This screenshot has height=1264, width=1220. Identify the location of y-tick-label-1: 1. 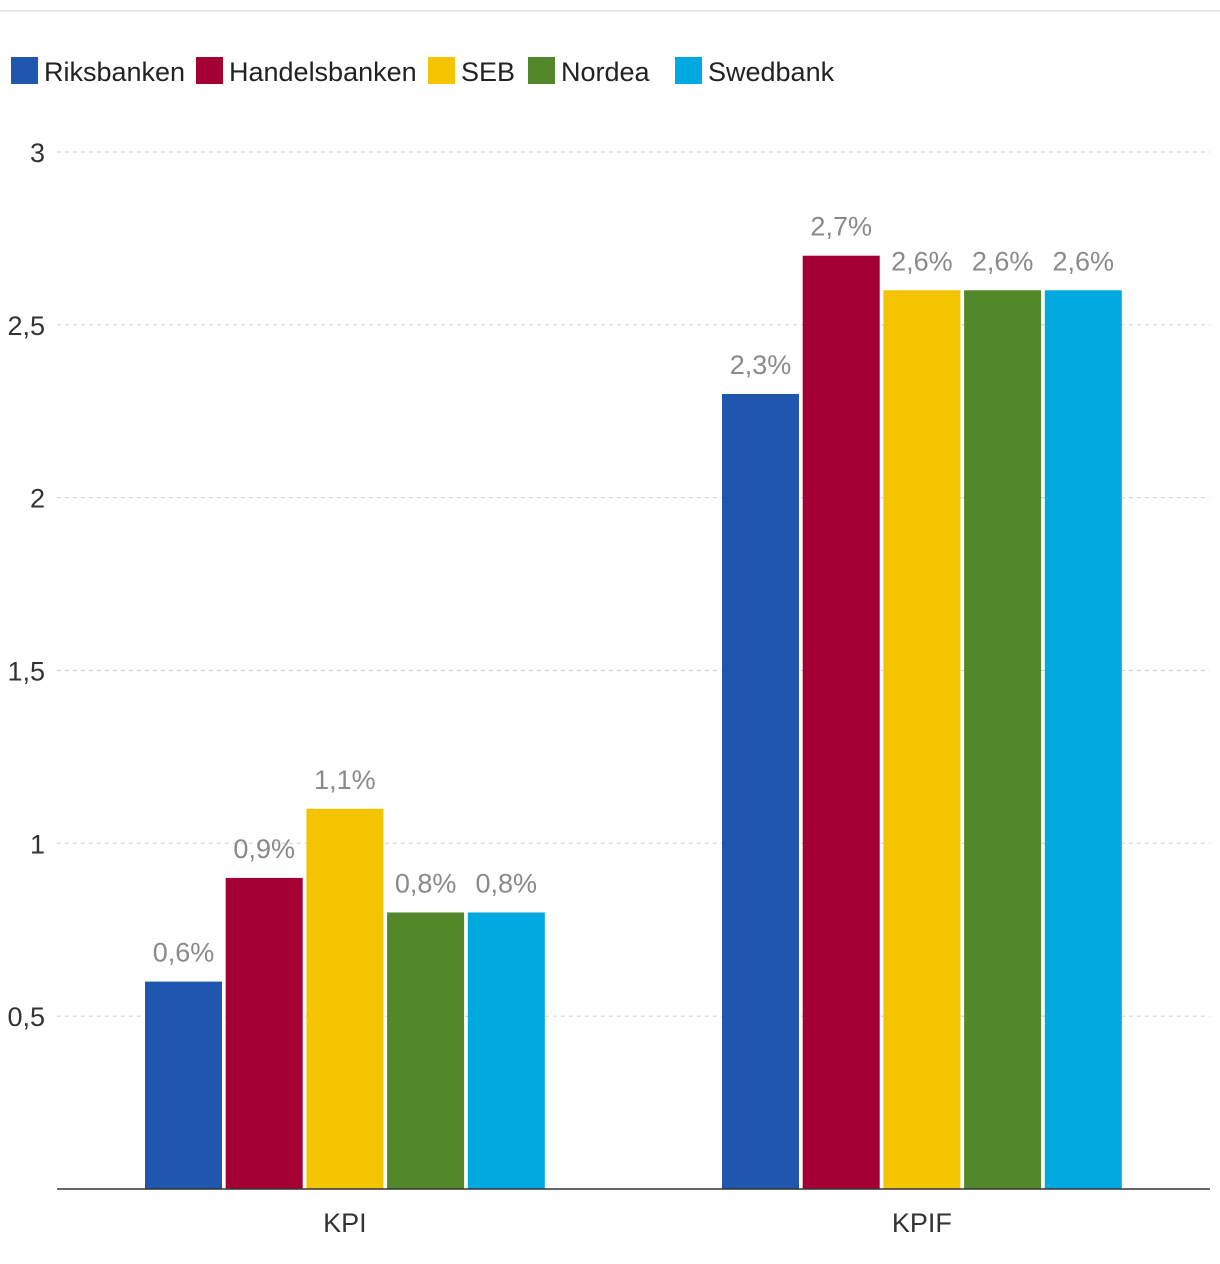
(37, 844).